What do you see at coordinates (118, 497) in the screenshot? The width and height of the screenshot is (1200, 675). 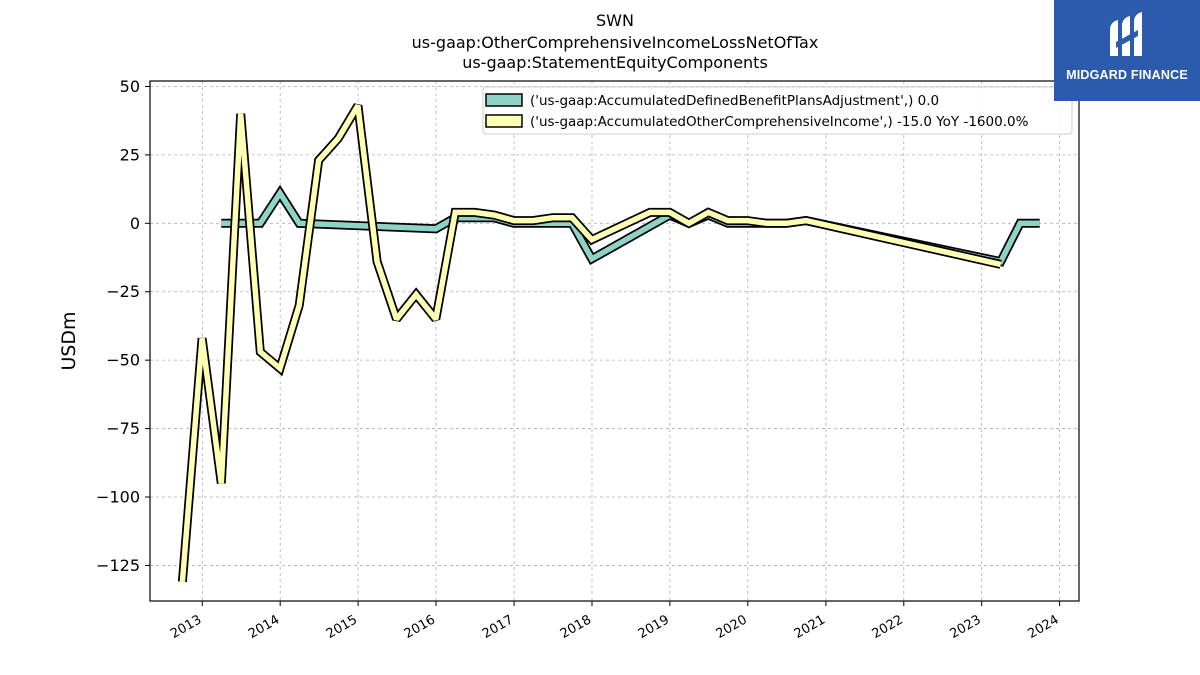 I see `y-tick-label: −100` at bounding box center [118, 497].